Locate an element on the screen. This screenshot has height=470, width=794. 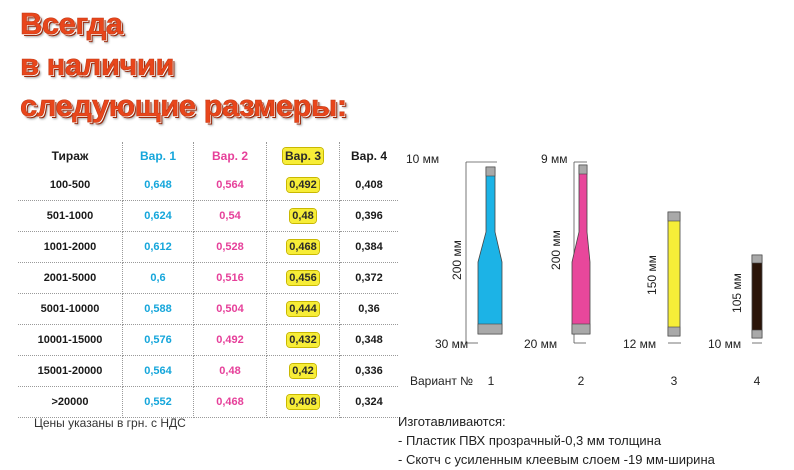
cell-price-var2: 0,516 is located at coordinates (230, 278).